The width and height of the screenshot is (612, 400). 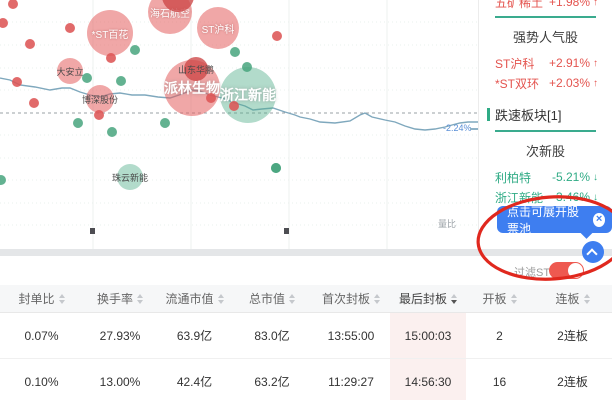 I want to click on filter-st-toggle, so click(x=566, y=270).